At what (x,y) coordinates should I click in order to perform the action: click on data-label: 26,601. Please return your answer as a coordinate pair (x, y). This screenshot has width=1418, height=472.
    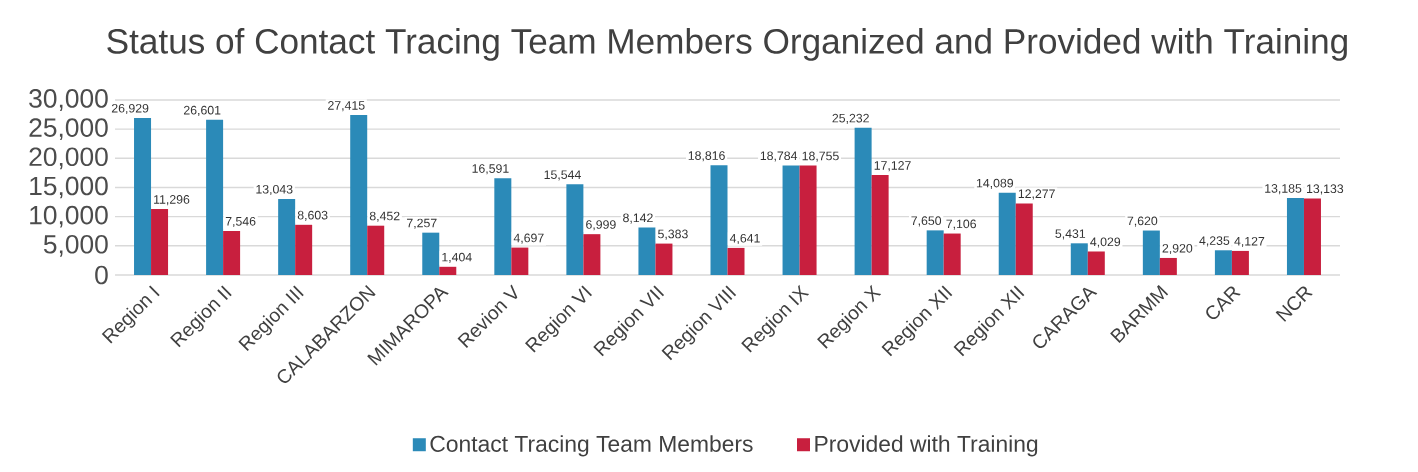
    Looking at the image, I should click on (202, 110).